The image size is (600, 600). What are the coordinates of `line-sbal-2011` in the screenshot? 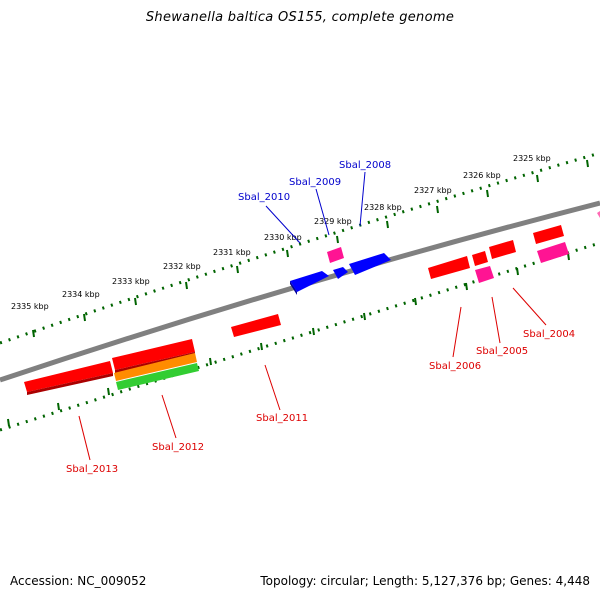 It's located at (272, 387).